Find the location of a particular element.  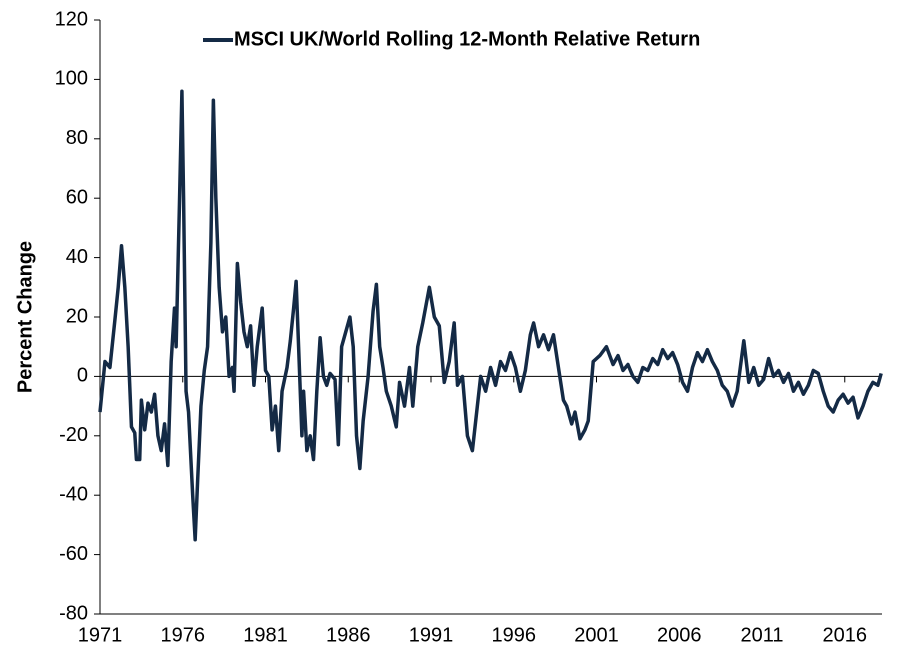

x-tick-label: 1976 is located at coordinates (183, 635).